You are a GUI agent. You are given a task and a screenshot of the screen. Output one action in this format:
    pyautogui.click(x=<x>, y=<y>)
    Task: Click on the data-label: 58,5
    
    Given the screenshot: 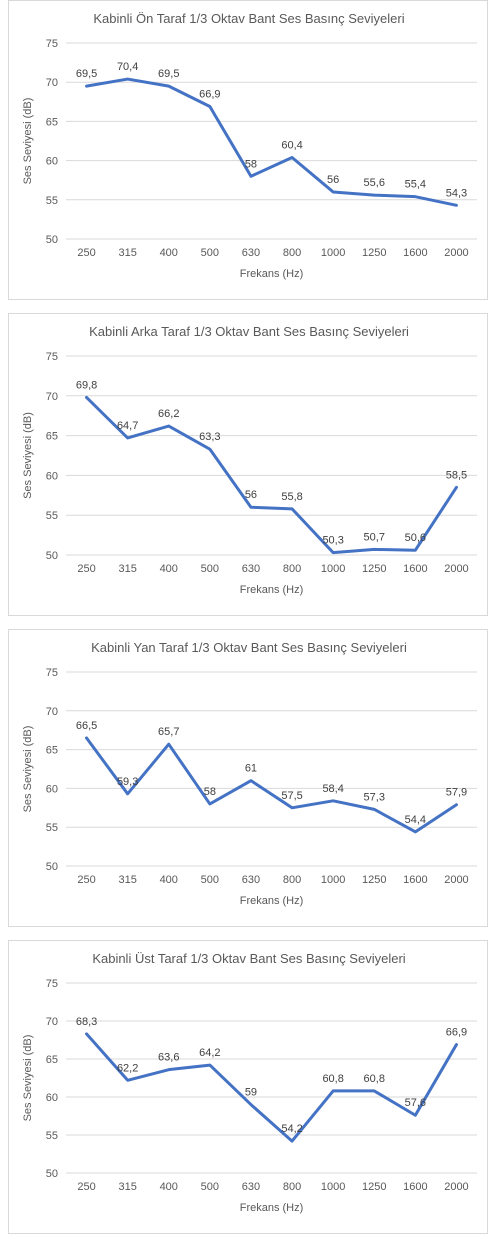 What is the action you would take?
    pyautogui.click(x=456, y=475)
    